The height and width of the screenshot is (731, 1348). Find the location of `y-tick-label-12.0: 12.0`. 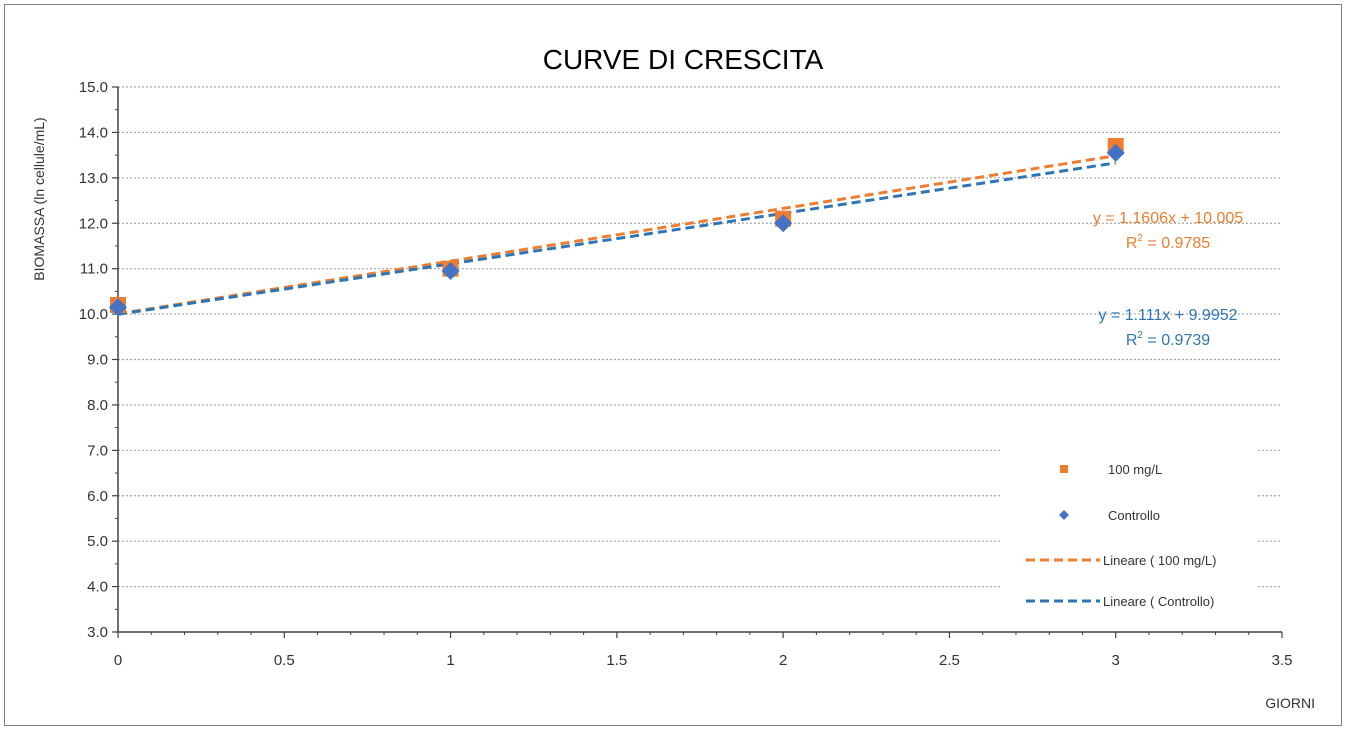

y-tick-label-12.0: 12.0 is located at coordinates (93, 223).